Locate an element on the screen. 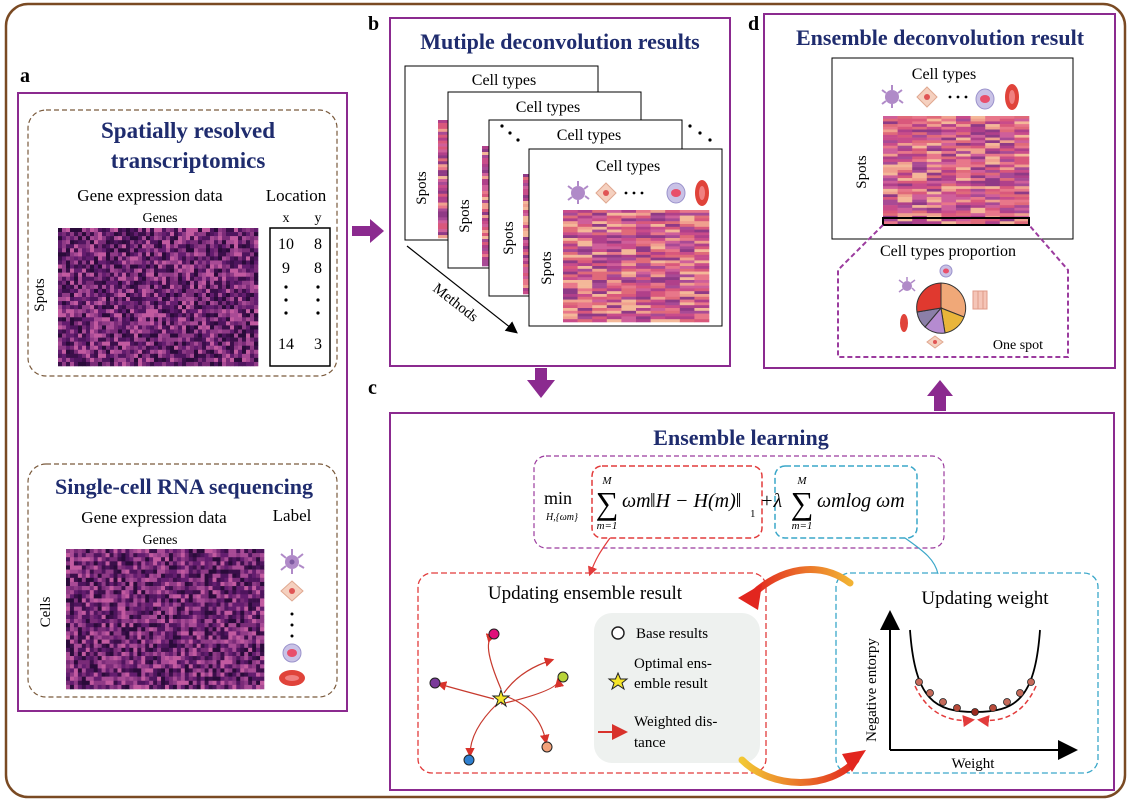 This screenshot has width=1131, height=803. ensemble-spots: Spots is located at coordinates (862, 172).